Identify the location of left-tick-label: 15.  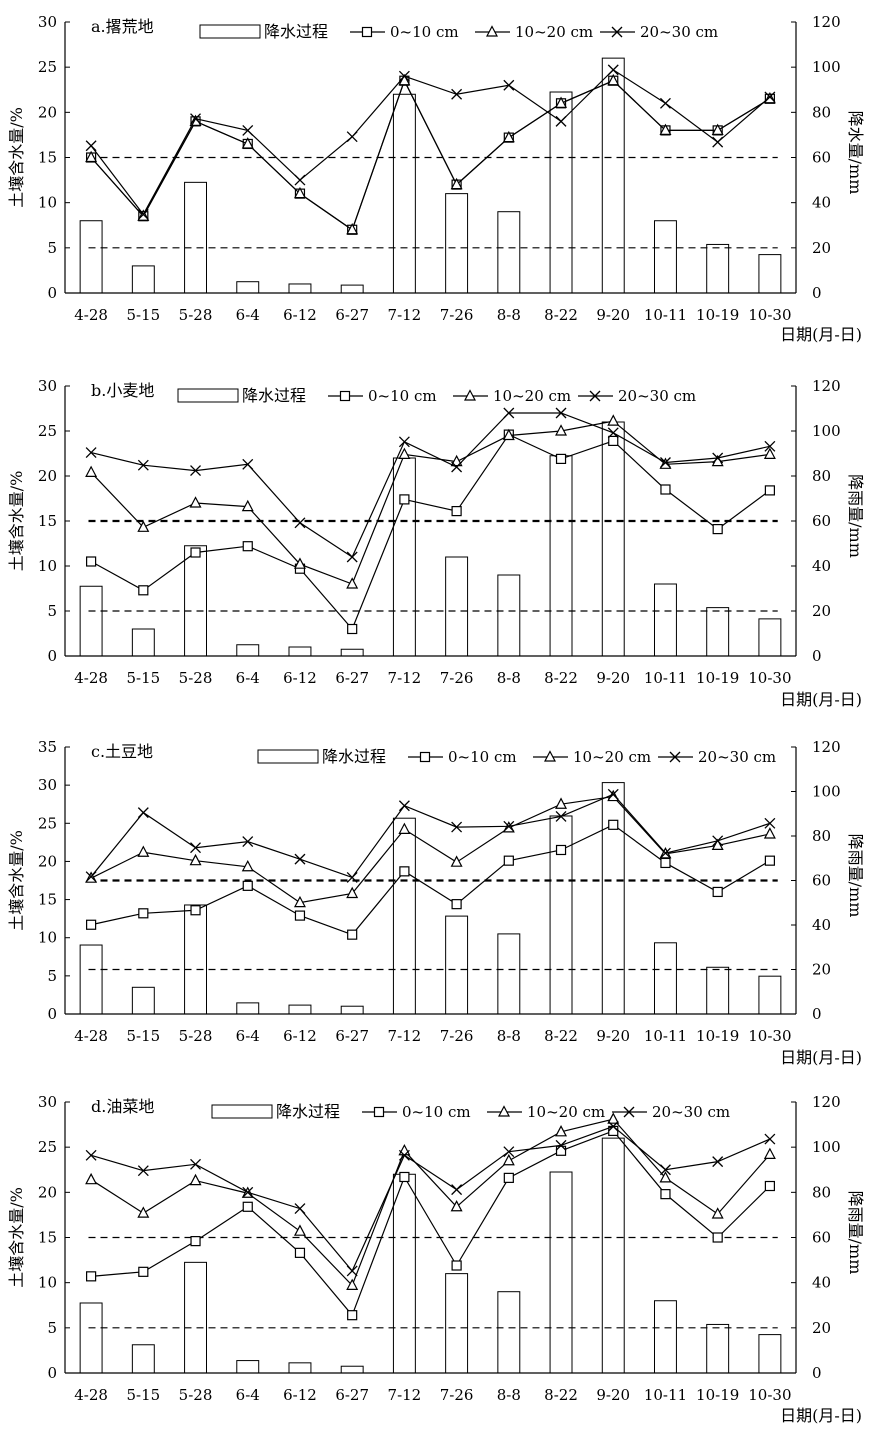
(47, 158).